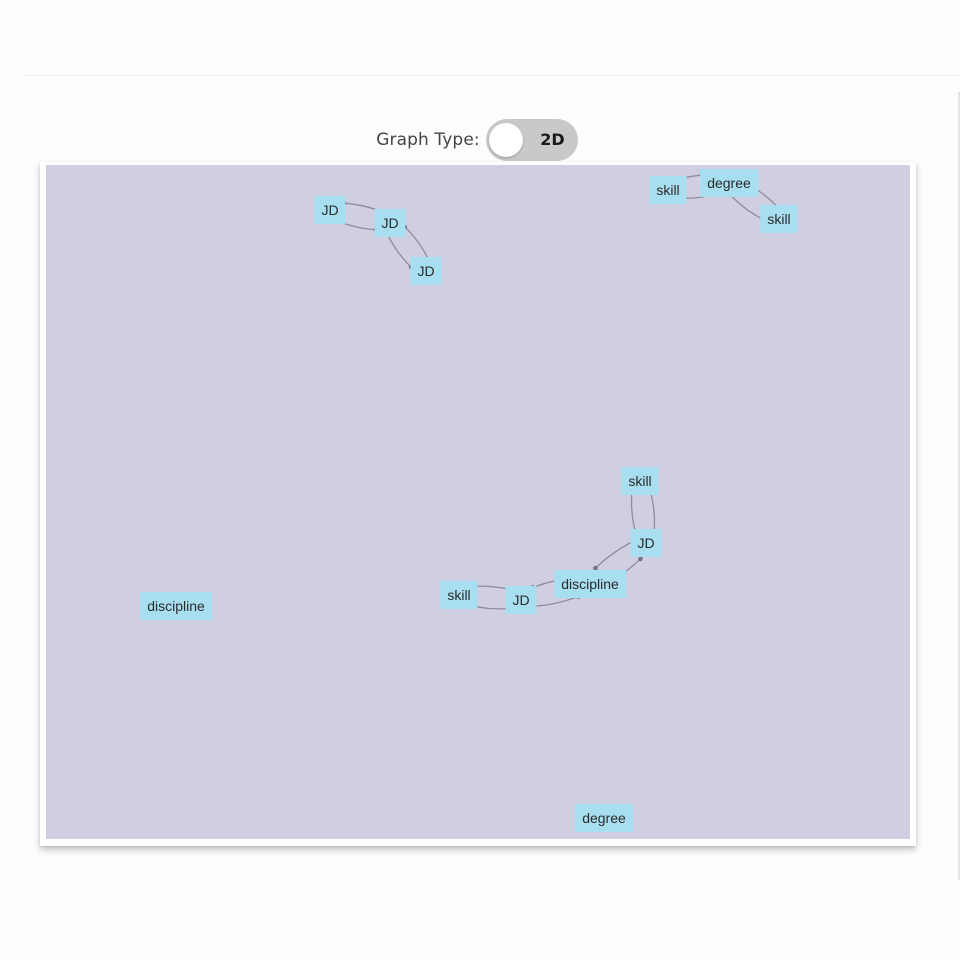 The image size is (960, 960). What do you see at coordinates (532, 140) in the screenshot?
I see `graph-type-toggle: 2D` at bounding box center [532, 140].